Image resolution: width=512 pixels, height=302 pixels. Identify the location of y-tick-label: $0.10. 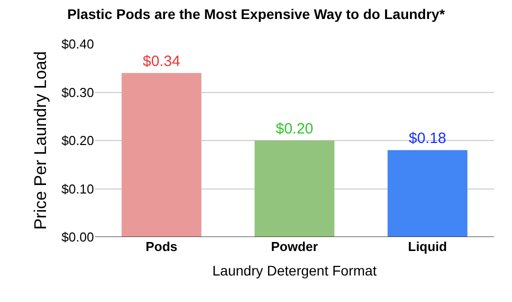
(77, 188).